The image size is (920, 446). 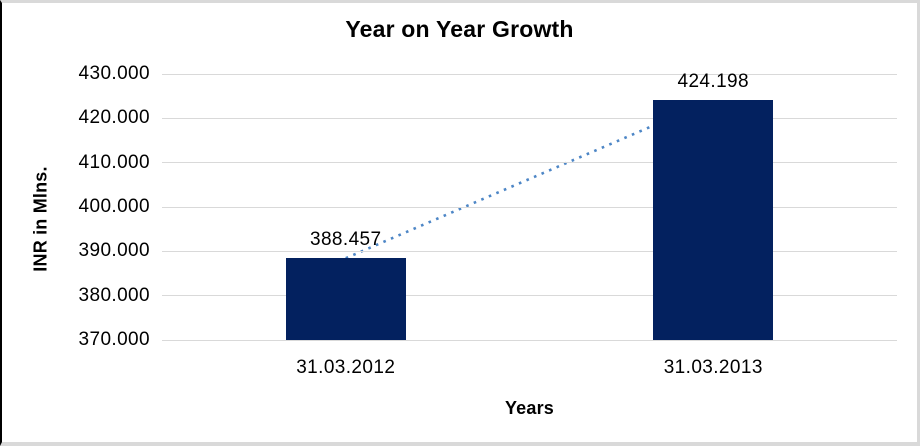 I want to click on x-axis-title: Years, so click(x=529, y=408).